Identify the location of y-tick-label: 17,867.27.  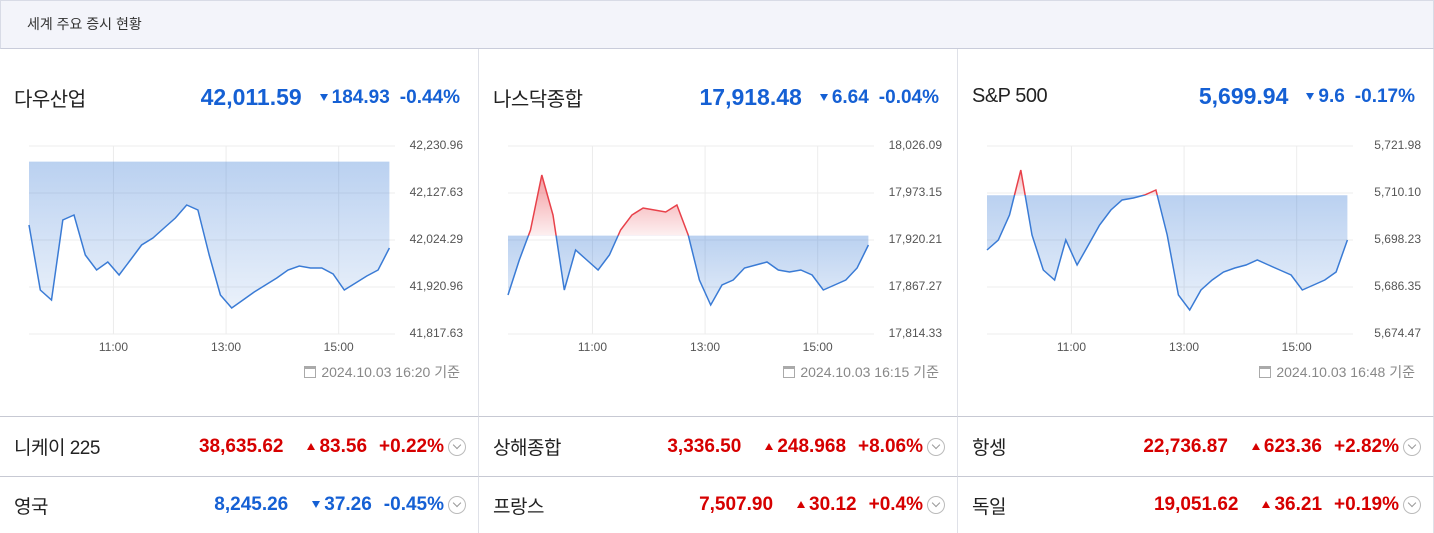
(916, 286).